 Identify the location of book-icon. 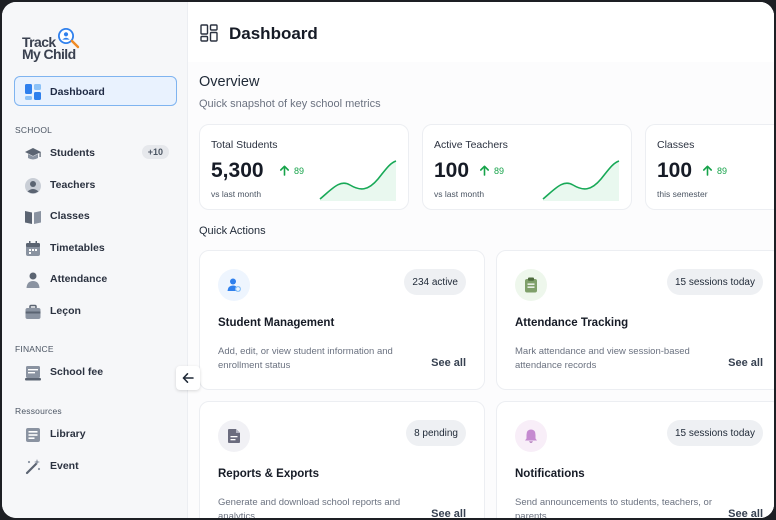
(33, 217).